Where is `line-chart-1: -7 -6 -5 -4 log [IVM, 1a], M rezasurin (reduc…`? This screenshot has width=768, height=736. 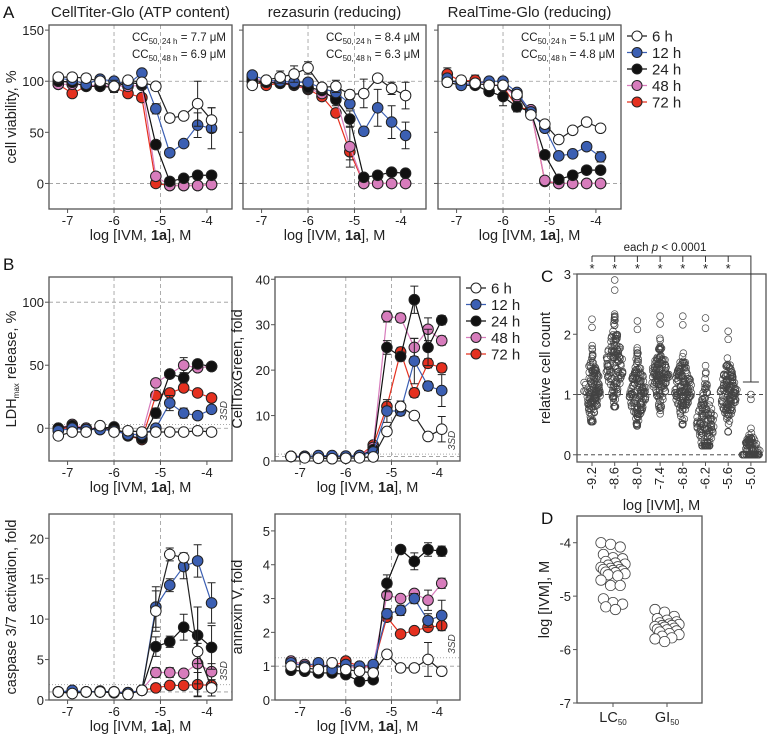 line-chart-1: -7 -6 -5 -4 log [IVM, 1a], M rezasurin (reduc… is located at coordinates (333, 124).